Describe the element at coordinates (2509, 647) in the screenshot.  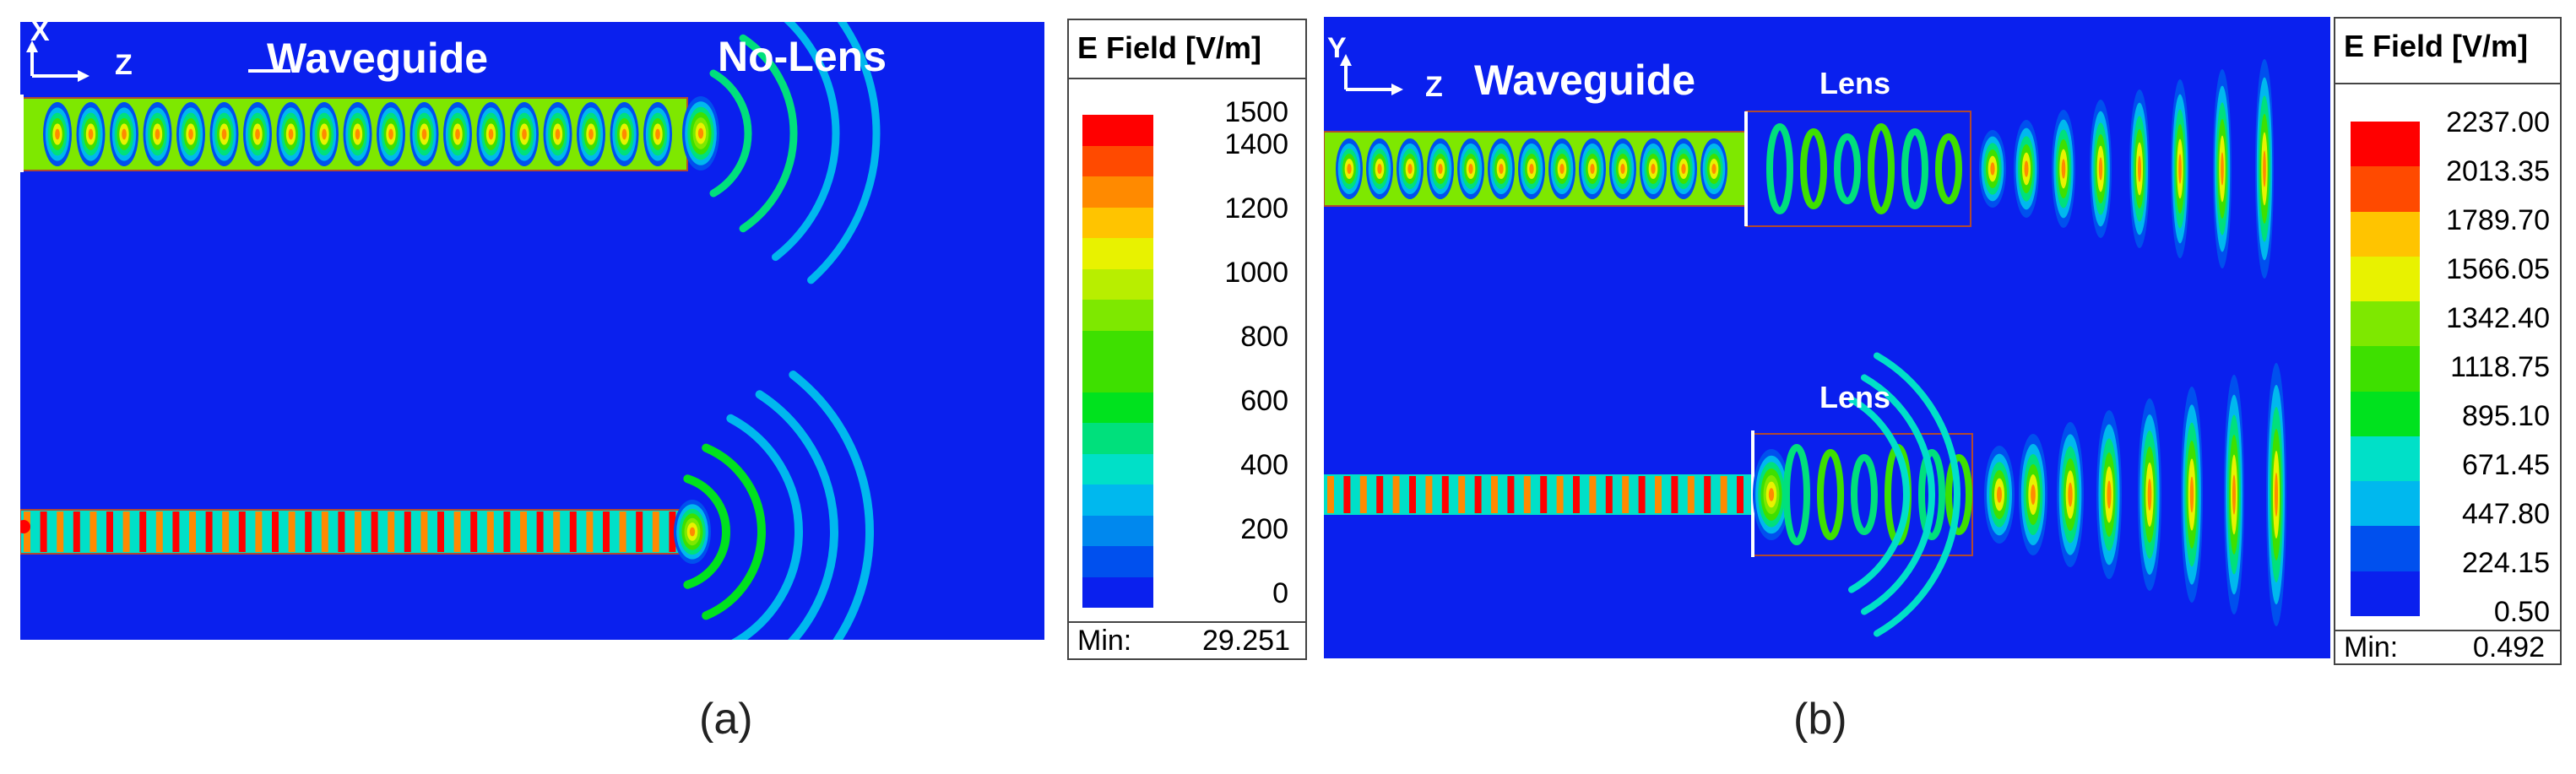
I see `legend-min-value-b: 0.492` at that location.